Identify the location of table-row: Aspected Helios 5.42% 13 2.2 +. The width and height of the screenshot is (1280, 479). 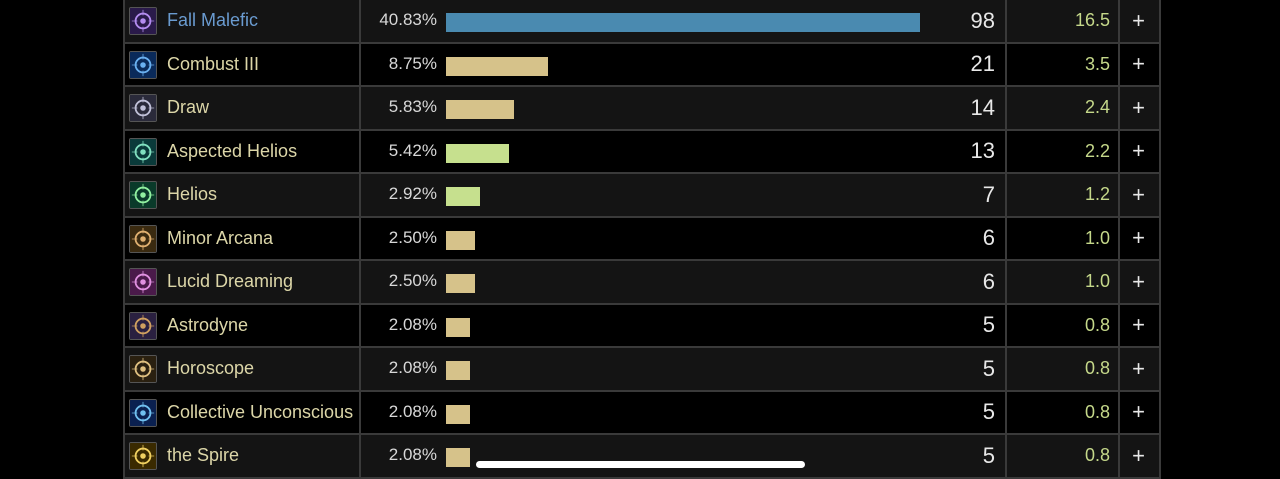
(642, 152).